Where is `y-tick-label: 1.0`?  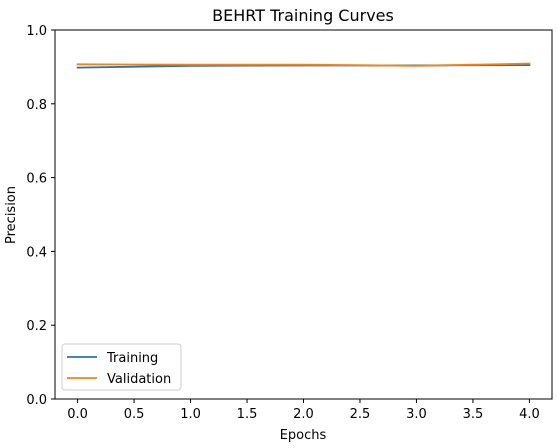 y-tick-label: 1.0 is located at coordinates (36, 31).